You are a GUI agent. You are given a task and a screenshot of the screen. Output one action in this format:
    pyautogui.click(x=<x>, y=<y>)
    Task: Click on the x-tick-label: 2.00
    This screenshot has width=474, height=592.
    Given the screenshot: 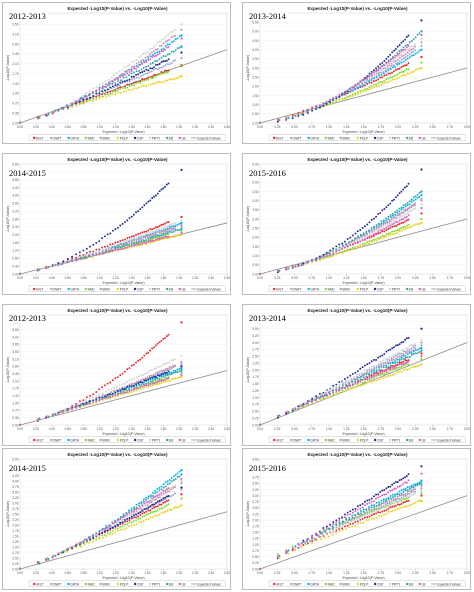 What is the action you would take?
    pyautogui.click(x=398, y=127)
    